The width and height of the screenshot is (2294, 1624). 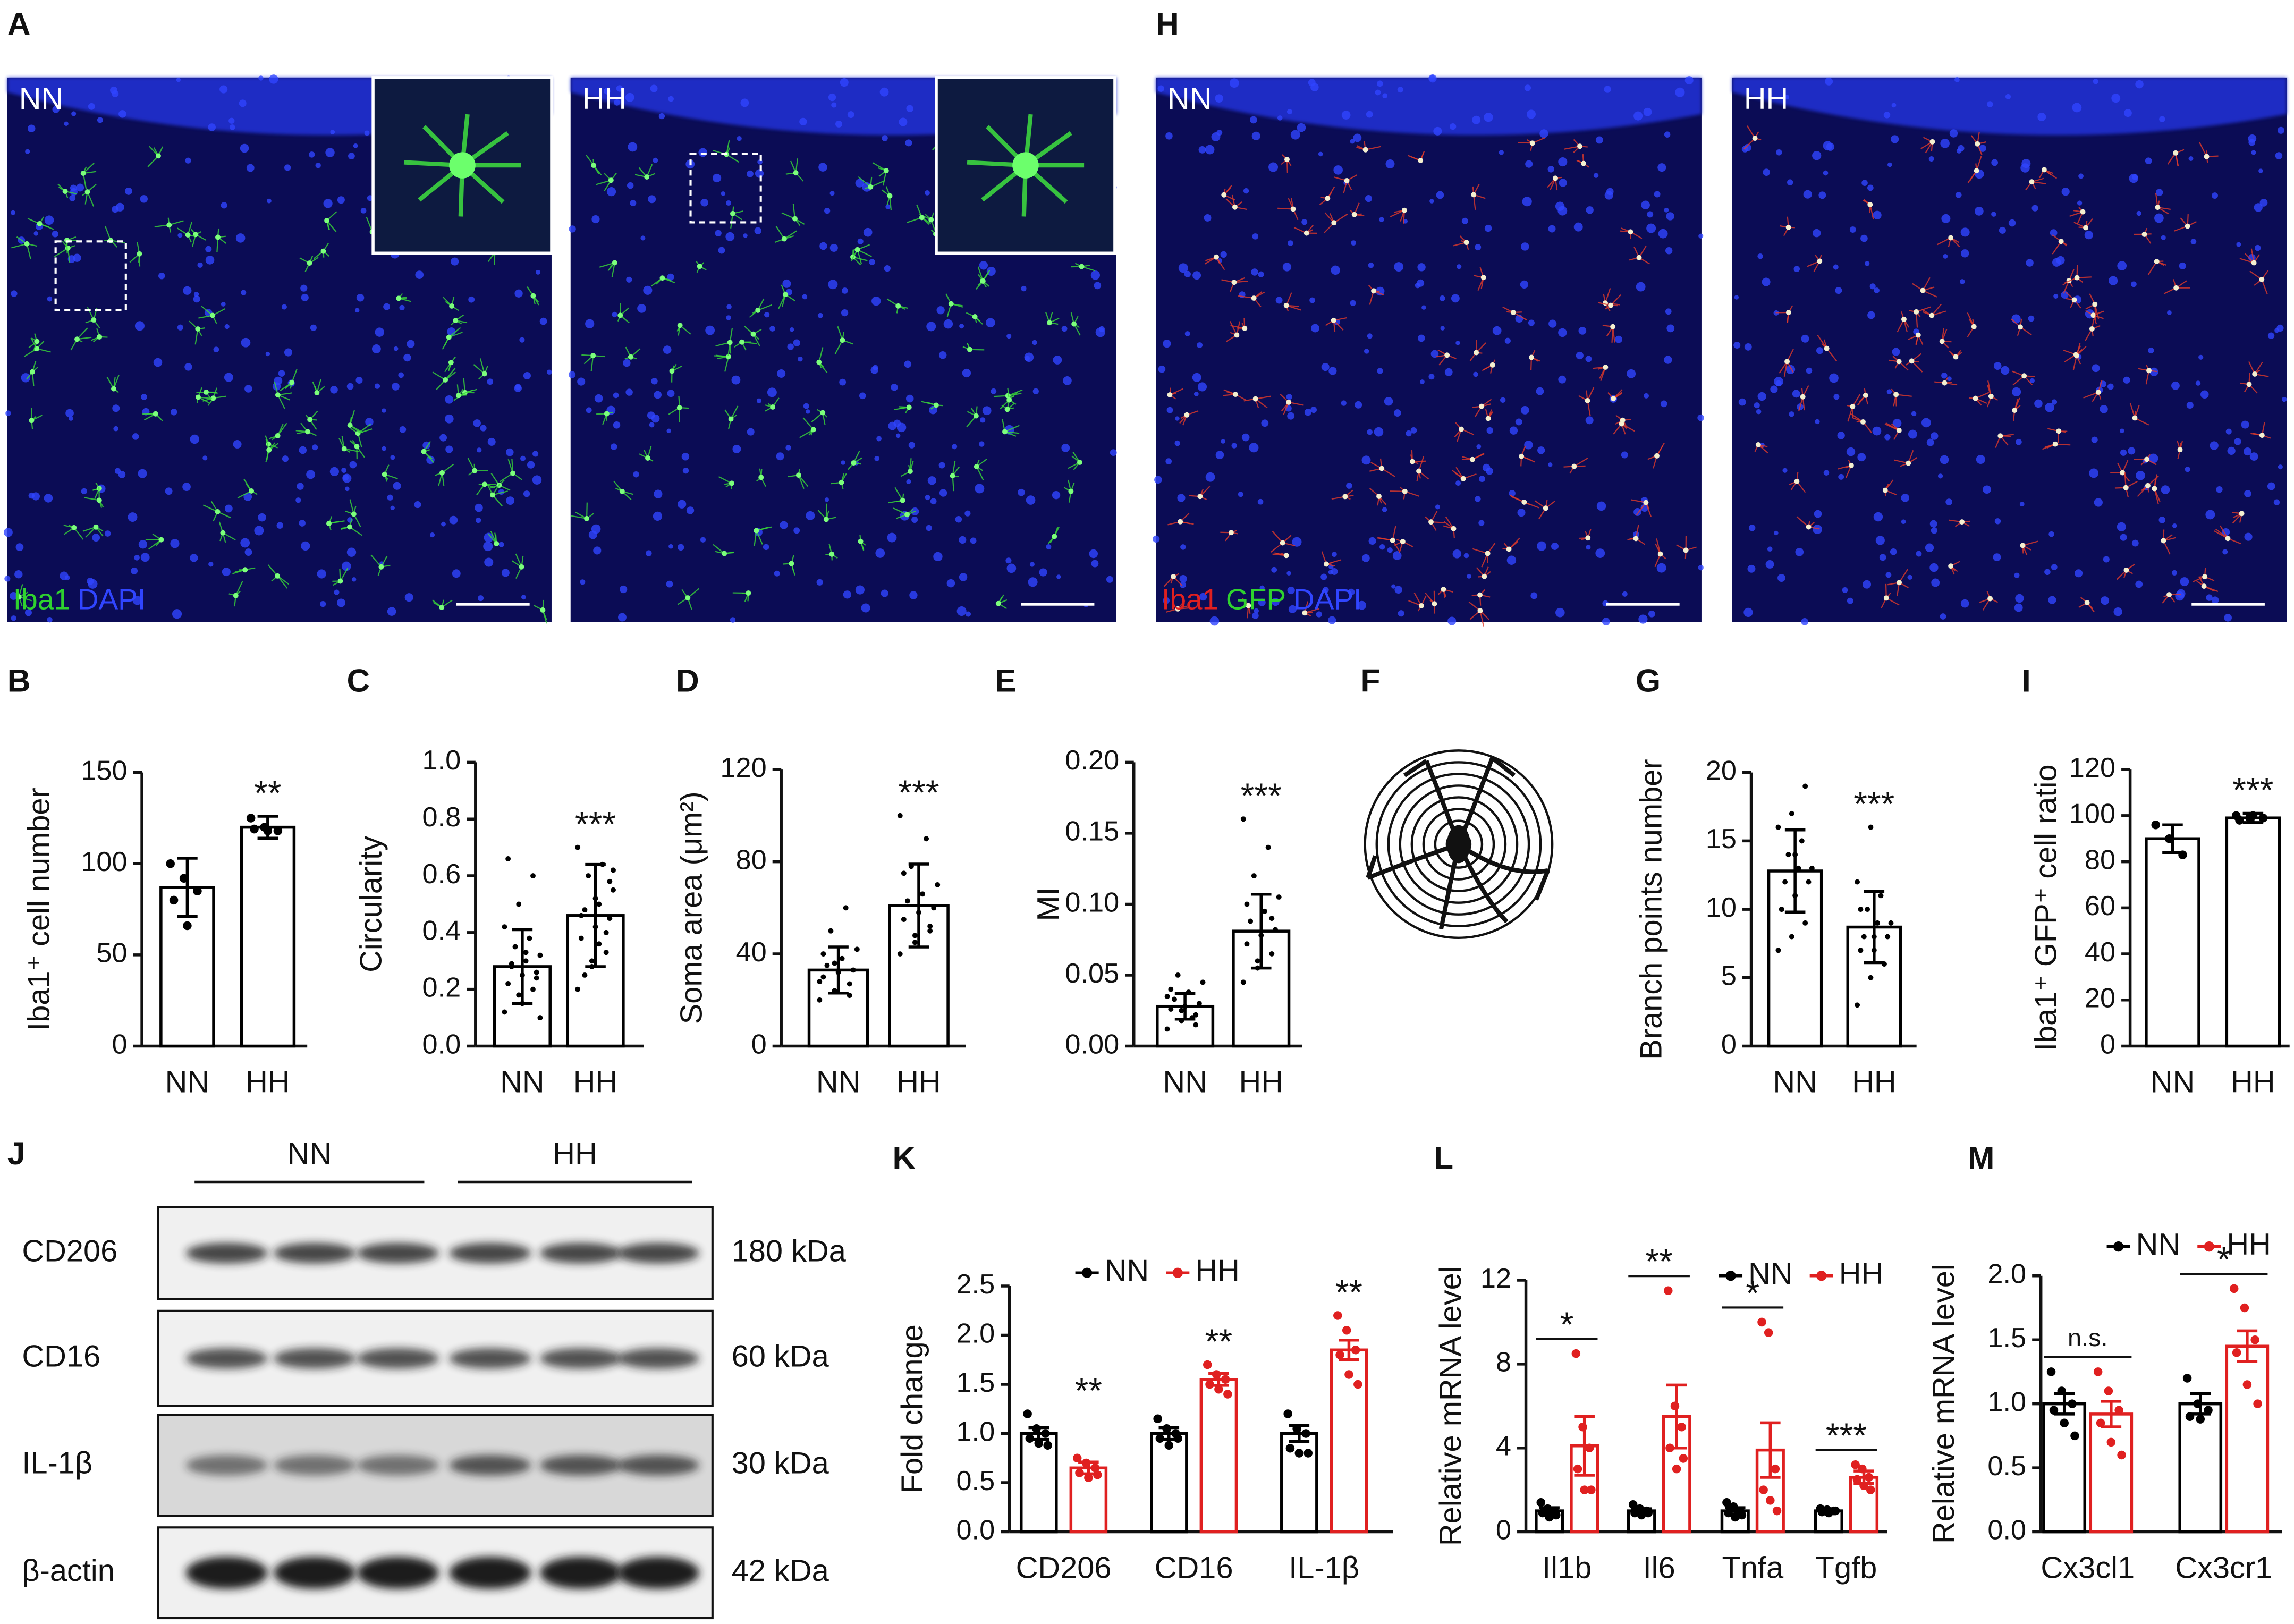 I want to click on process, so click(x=1341, y=218).